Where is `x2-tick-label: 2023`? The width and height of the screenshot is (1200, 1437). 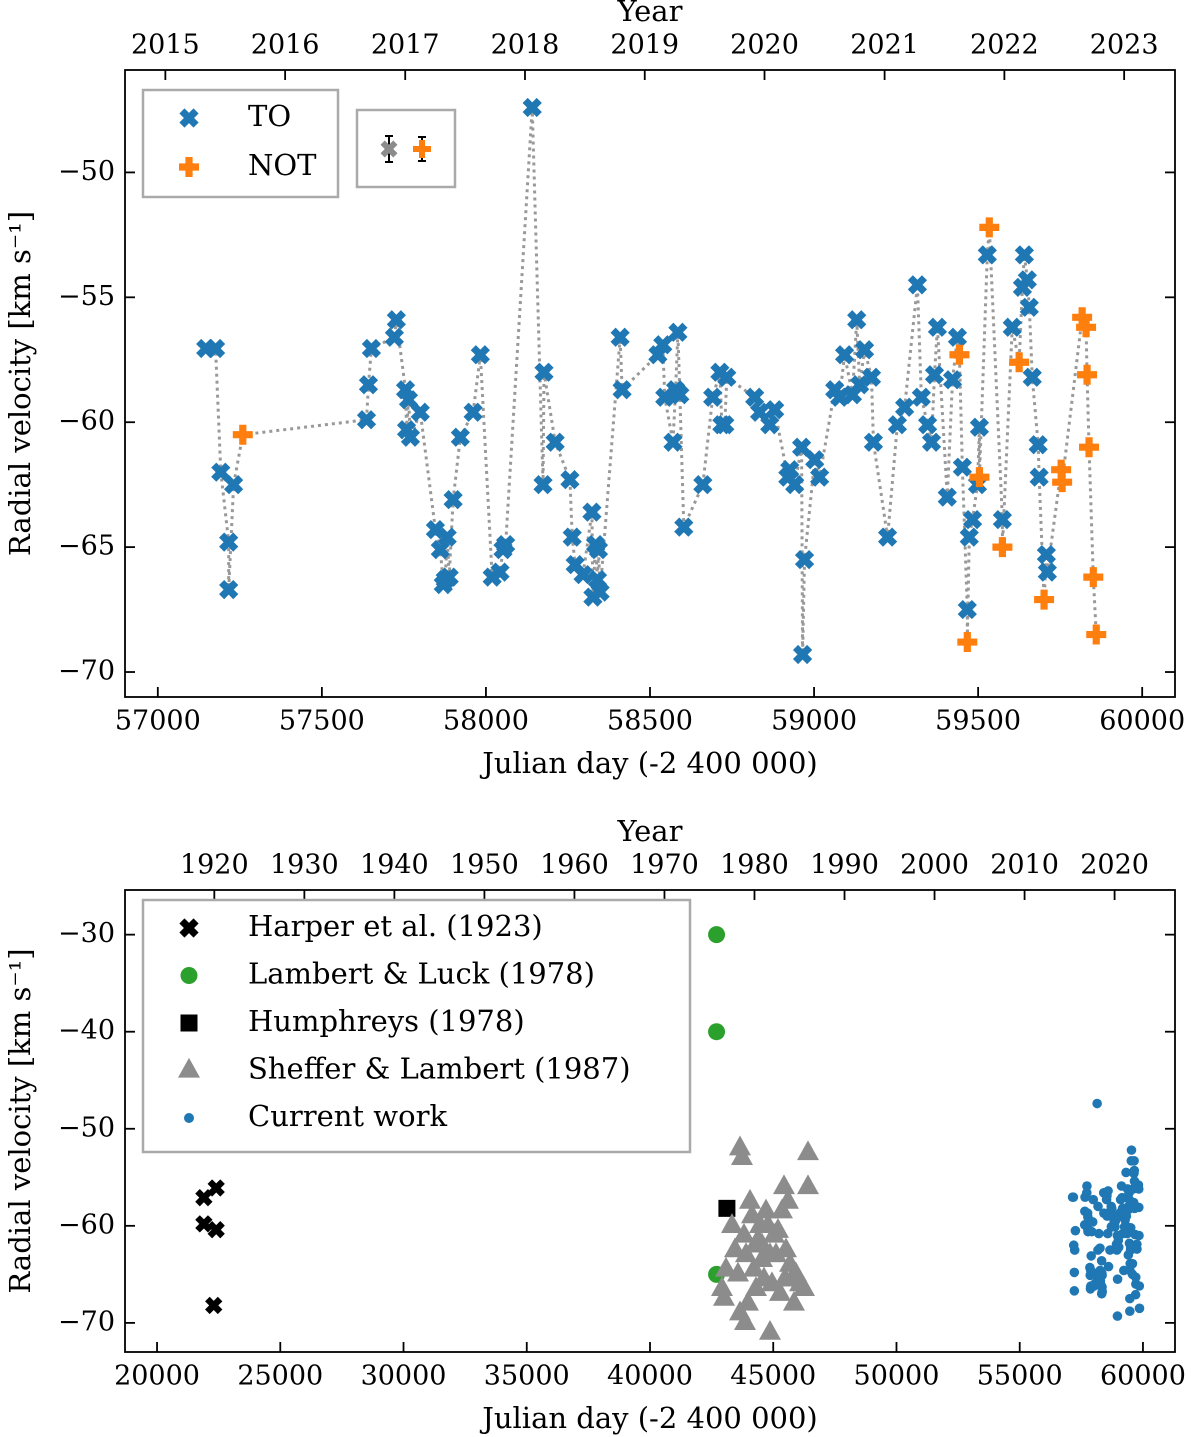 x2-tick-label: 2023 is located at coordinates (1124, 45).